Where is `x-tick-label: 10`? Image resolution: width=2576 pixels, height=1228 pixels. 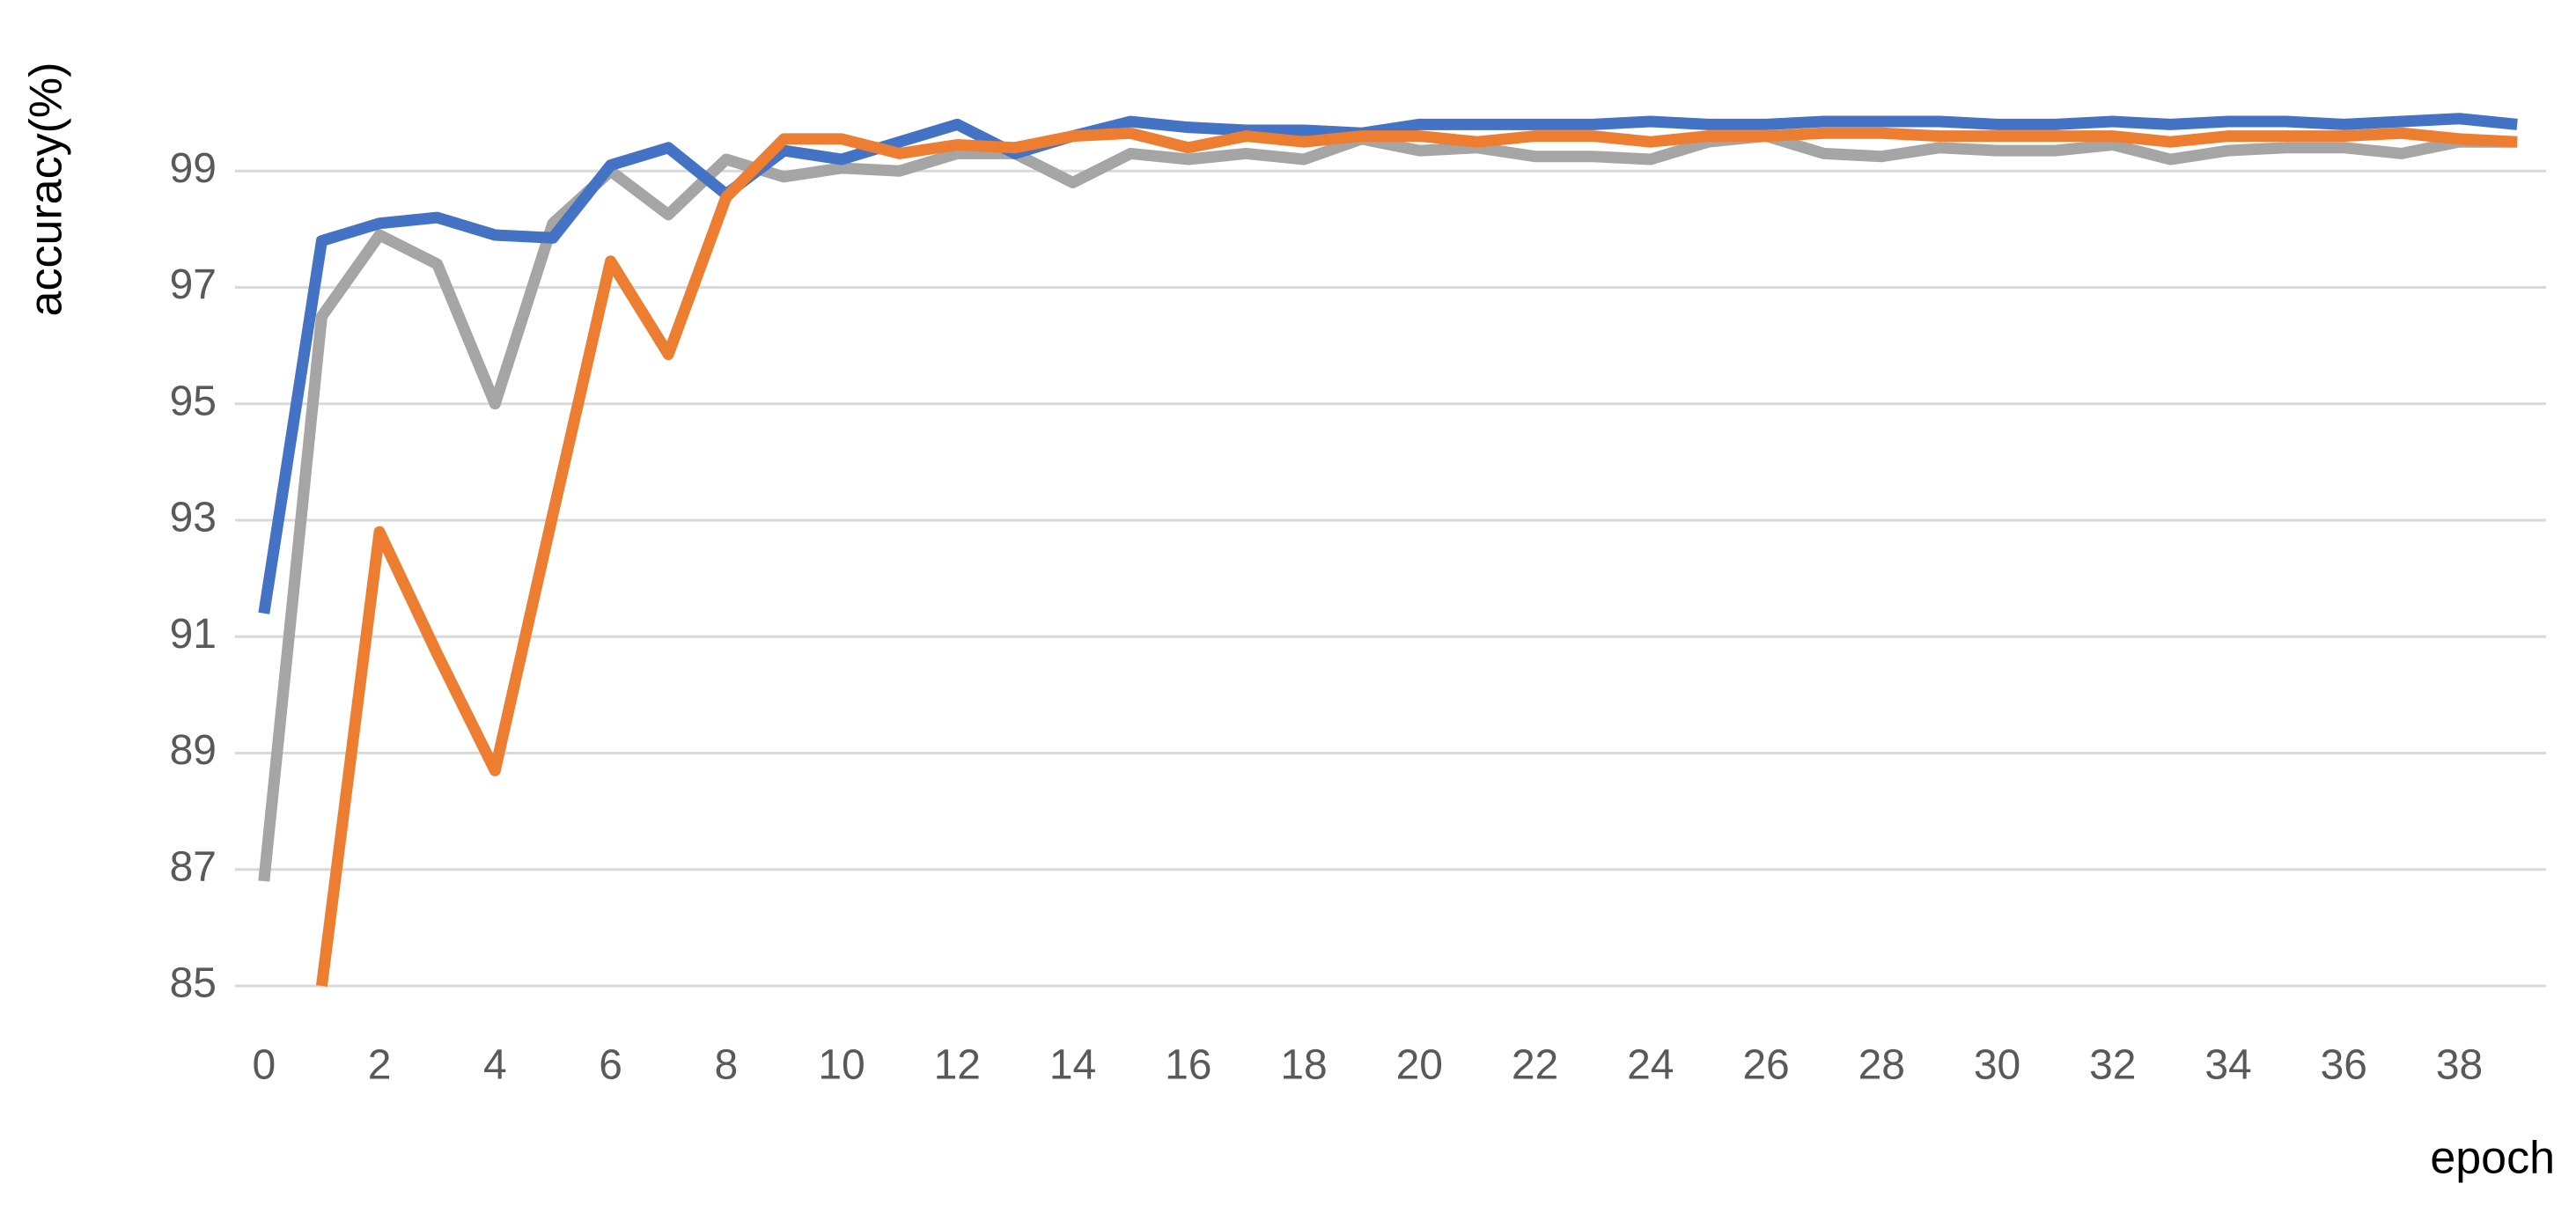 x-tick-label: 10 is located at coordinates (842, 1065).